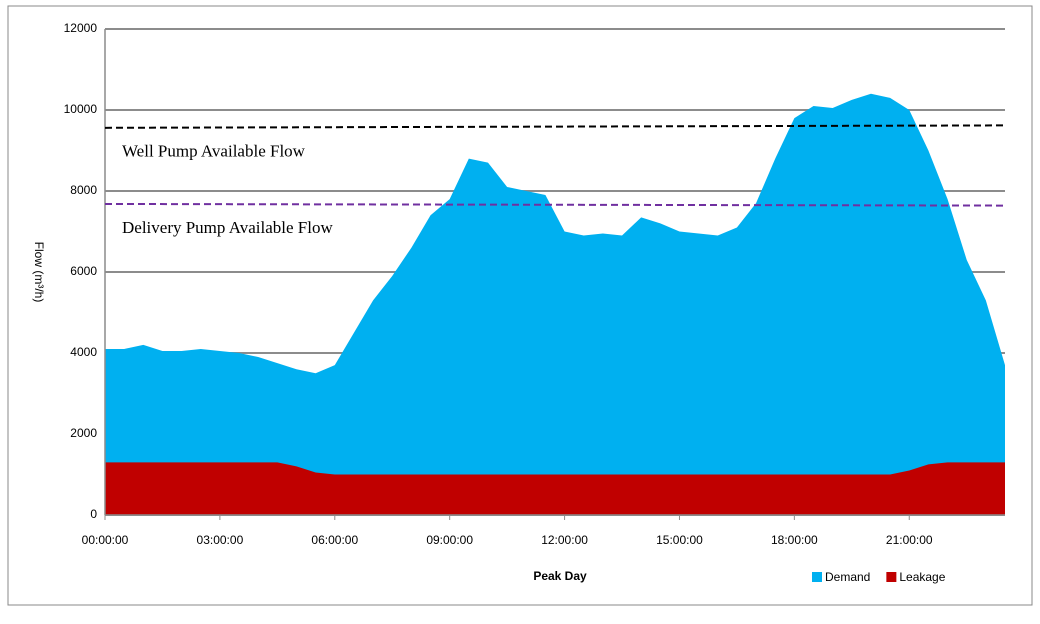 The image size is (1040, 624). Describe the element at coordinates (555, 488) in the screenshot. I see `area` at that location.